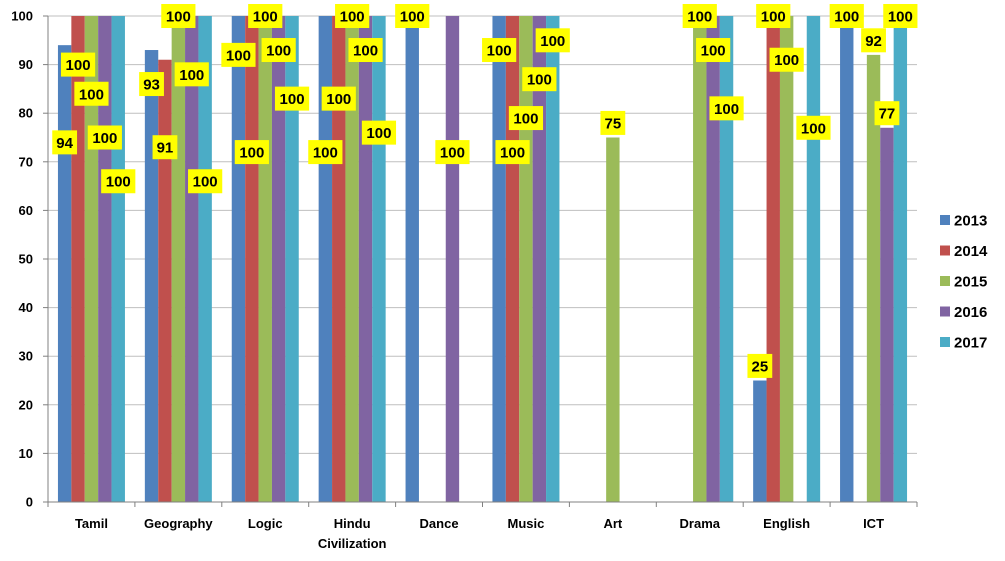  I want to click on data-label-text: 93, so click(151, 85).